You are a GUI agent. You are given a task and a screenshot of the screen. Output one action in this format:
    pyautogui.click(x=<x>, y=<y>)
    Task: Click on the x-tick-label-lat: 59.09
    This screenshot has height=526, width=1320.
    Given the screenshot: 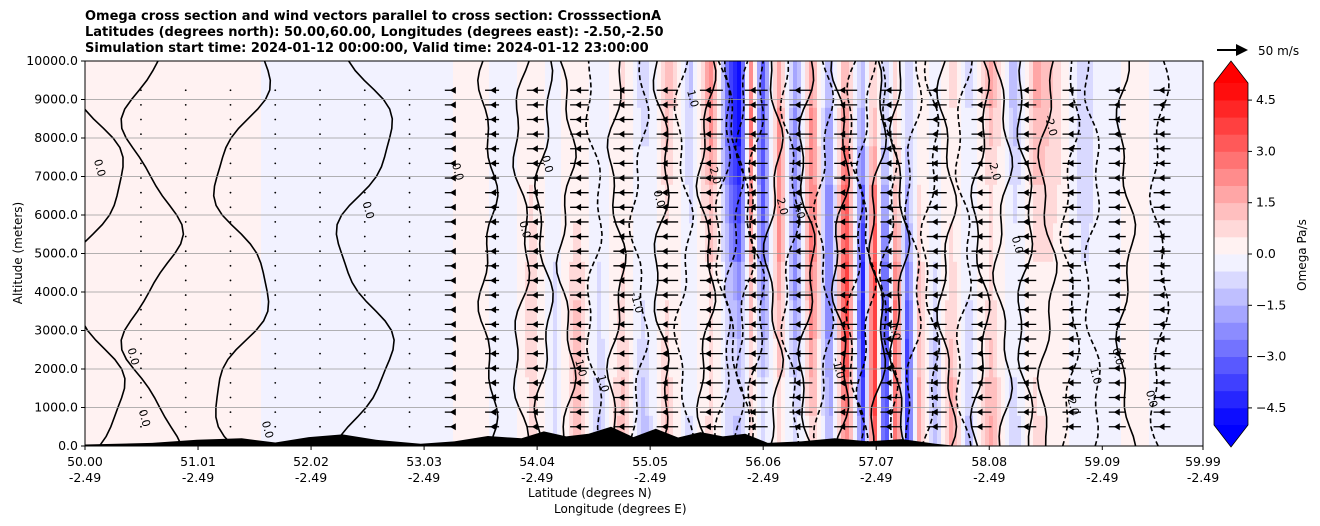 What is the action you would take?
    pyautogui.click(x=1102, y=461)
    